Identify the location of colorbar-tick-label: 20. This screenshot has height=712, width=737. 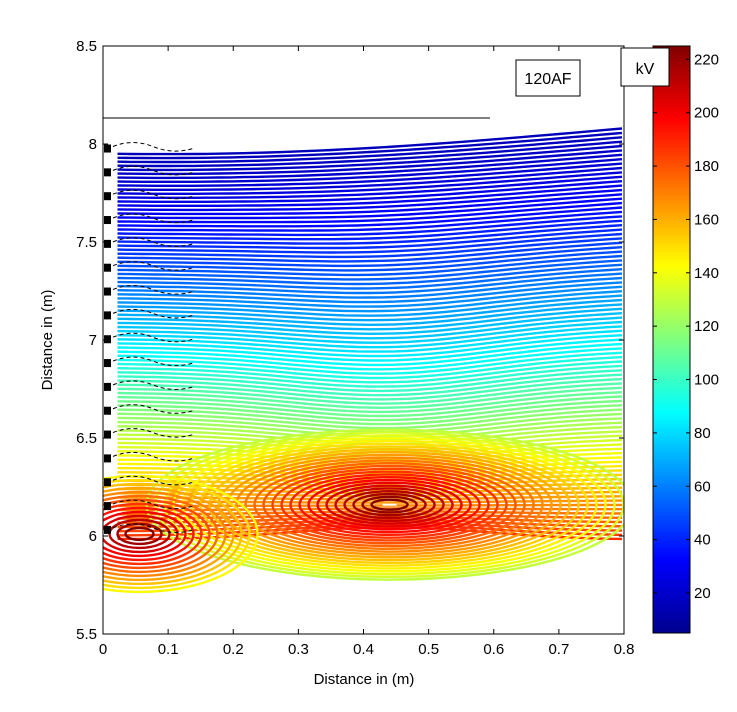
(702, 593).